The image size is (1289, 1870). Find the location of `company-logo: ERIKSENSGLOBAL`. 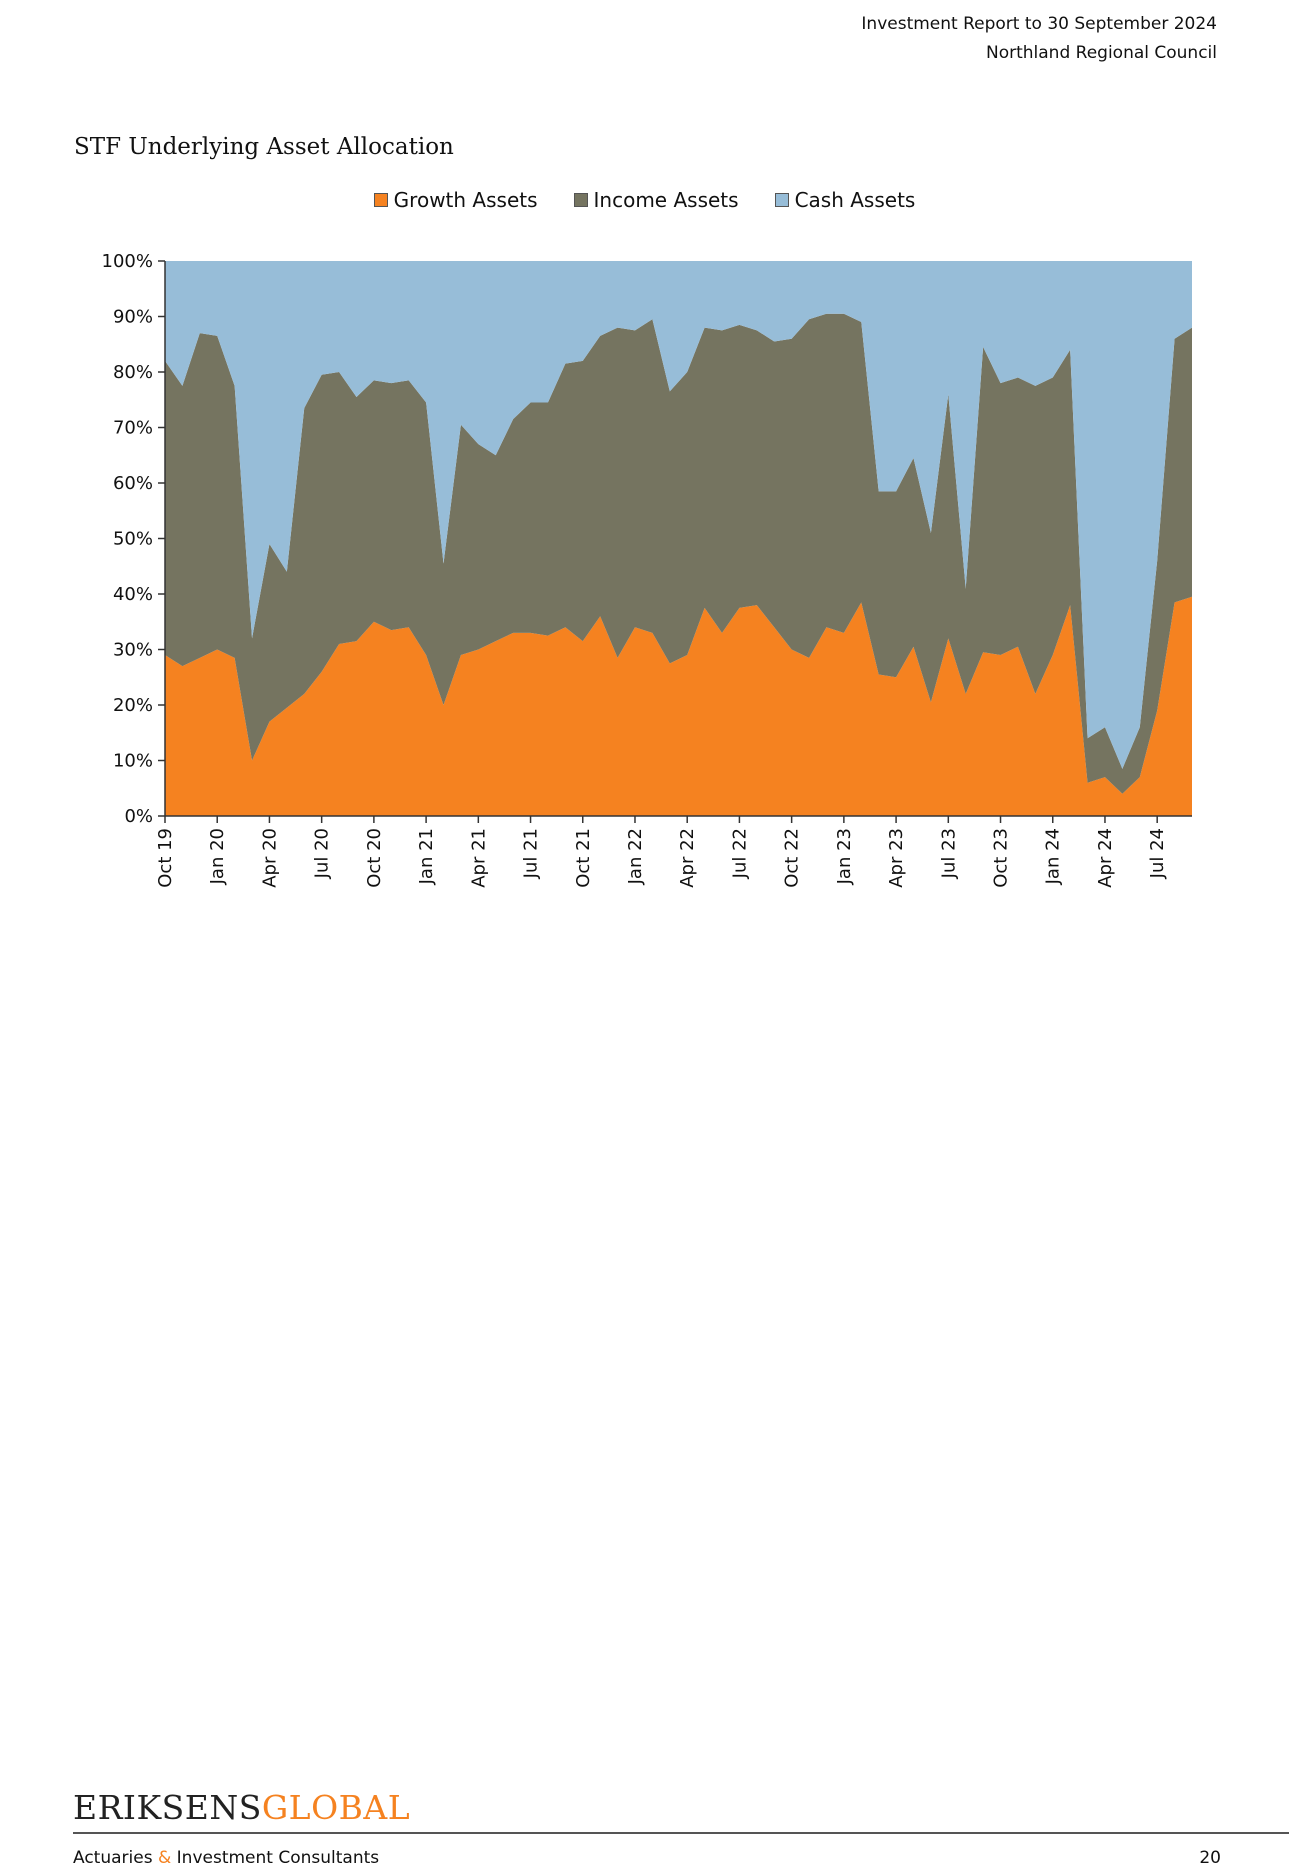

company-logo: ERIKSENSGLOBAL is located at coordinates (241, 1807).